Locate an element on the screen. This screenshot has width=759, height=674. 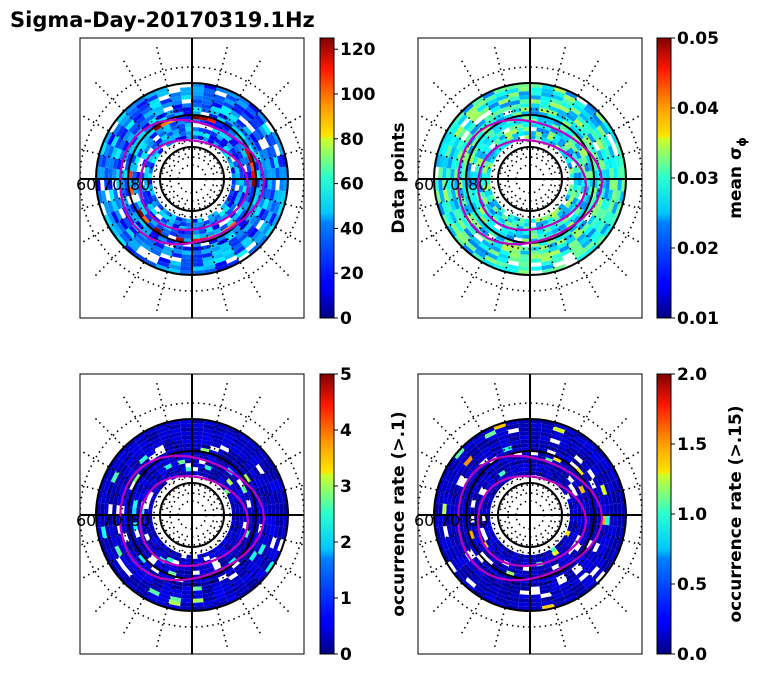
lat-label: 80 is located at coordinates (478, 184).